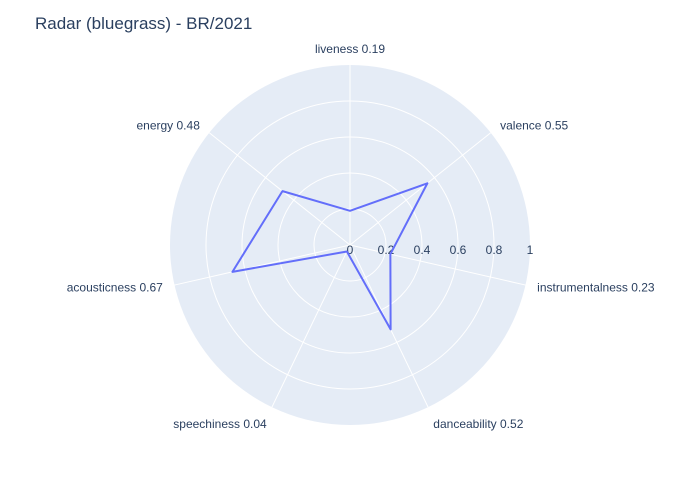  I want to click on radial-tick-label: 0.8, so click(494, 250).